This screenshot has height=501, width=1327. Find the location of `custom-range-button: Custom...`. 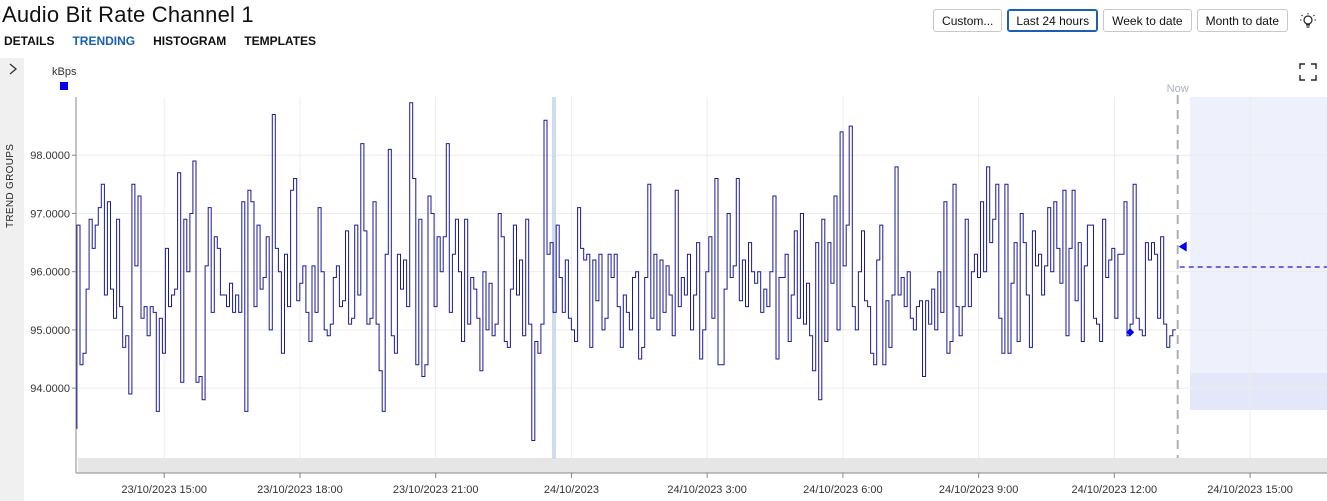

custom-range-button: Custom... is located at coordinates (968, 20).